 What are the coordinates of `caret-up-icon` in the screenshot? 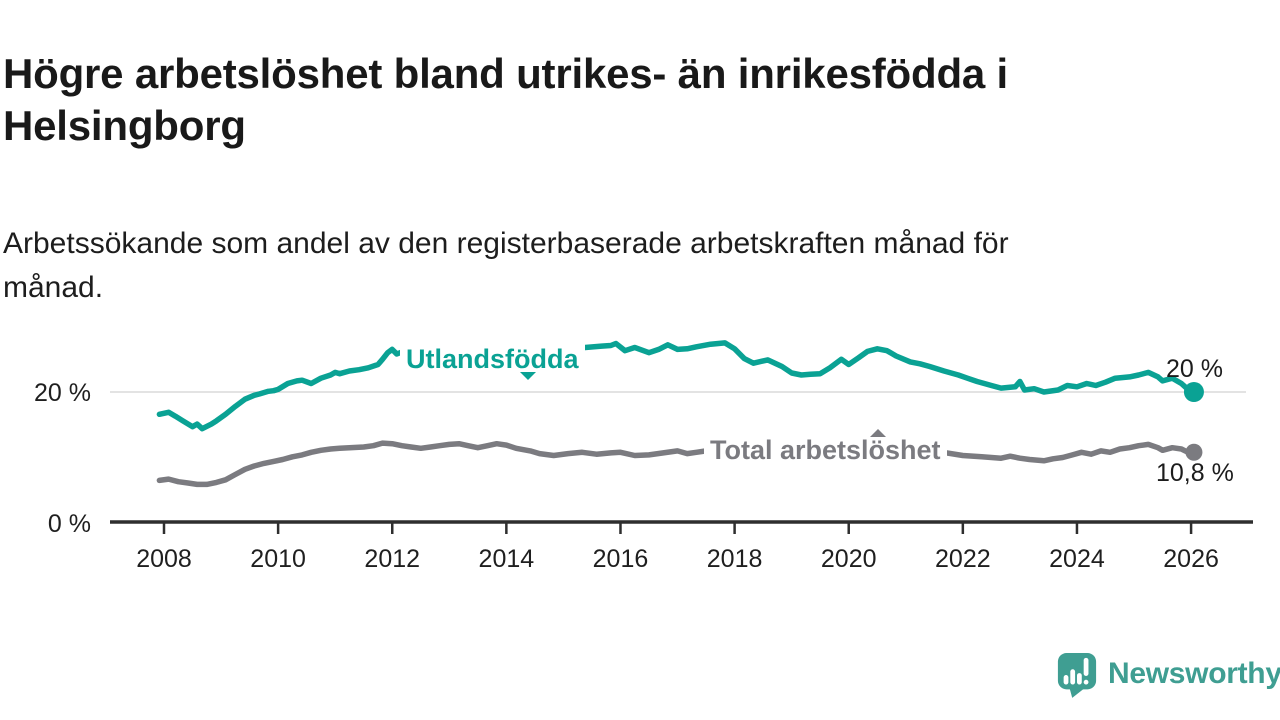 It's located at (878, 433).